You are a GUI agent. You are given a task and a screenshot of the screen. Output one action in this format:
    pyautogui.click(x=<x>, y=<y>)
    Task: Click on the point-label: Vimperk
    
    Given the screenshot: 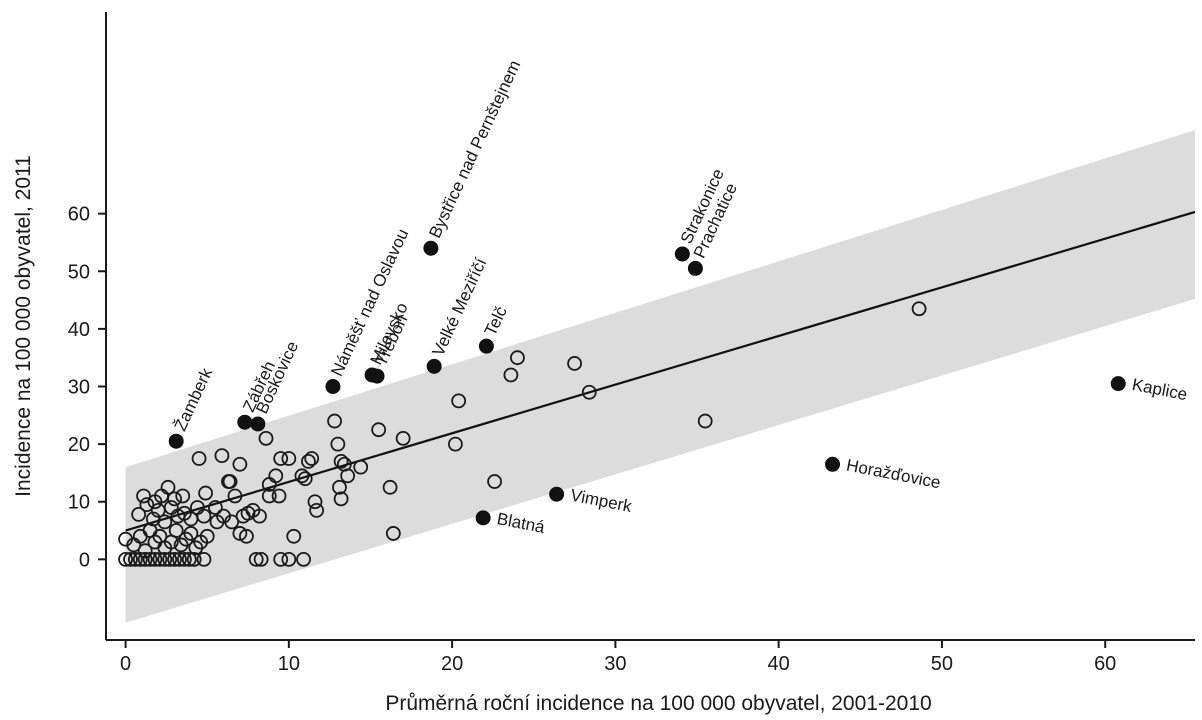 What is the action you would take?
    pyautogui.click(x=601, y=501)
    